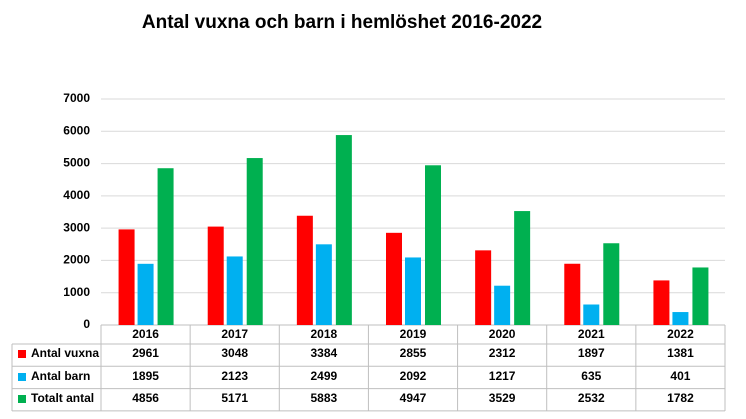 This screenshot has width=746, height=419. I want to click on table-value: 3529, so click(502, 398).